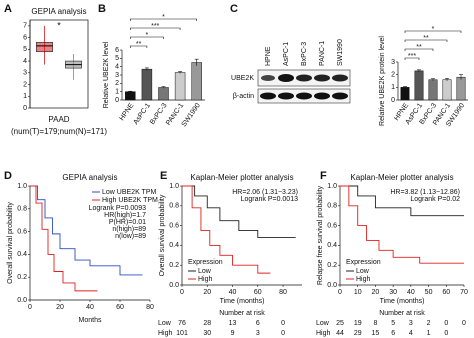  Describe the element at coordinates (125, 215) in the screenshot. I see `annotation: HR(high)=1.7` at that location.